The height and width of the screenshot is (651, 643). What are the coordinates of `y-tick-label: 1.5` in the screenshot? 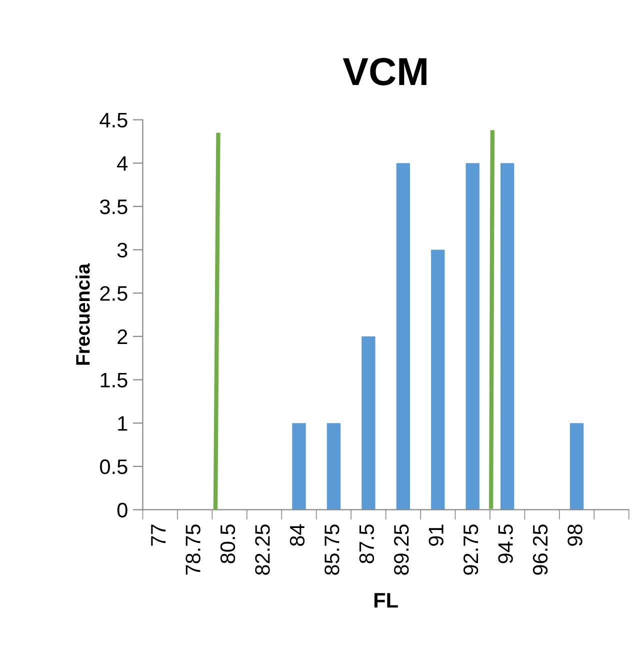 It's located at (114, 380).